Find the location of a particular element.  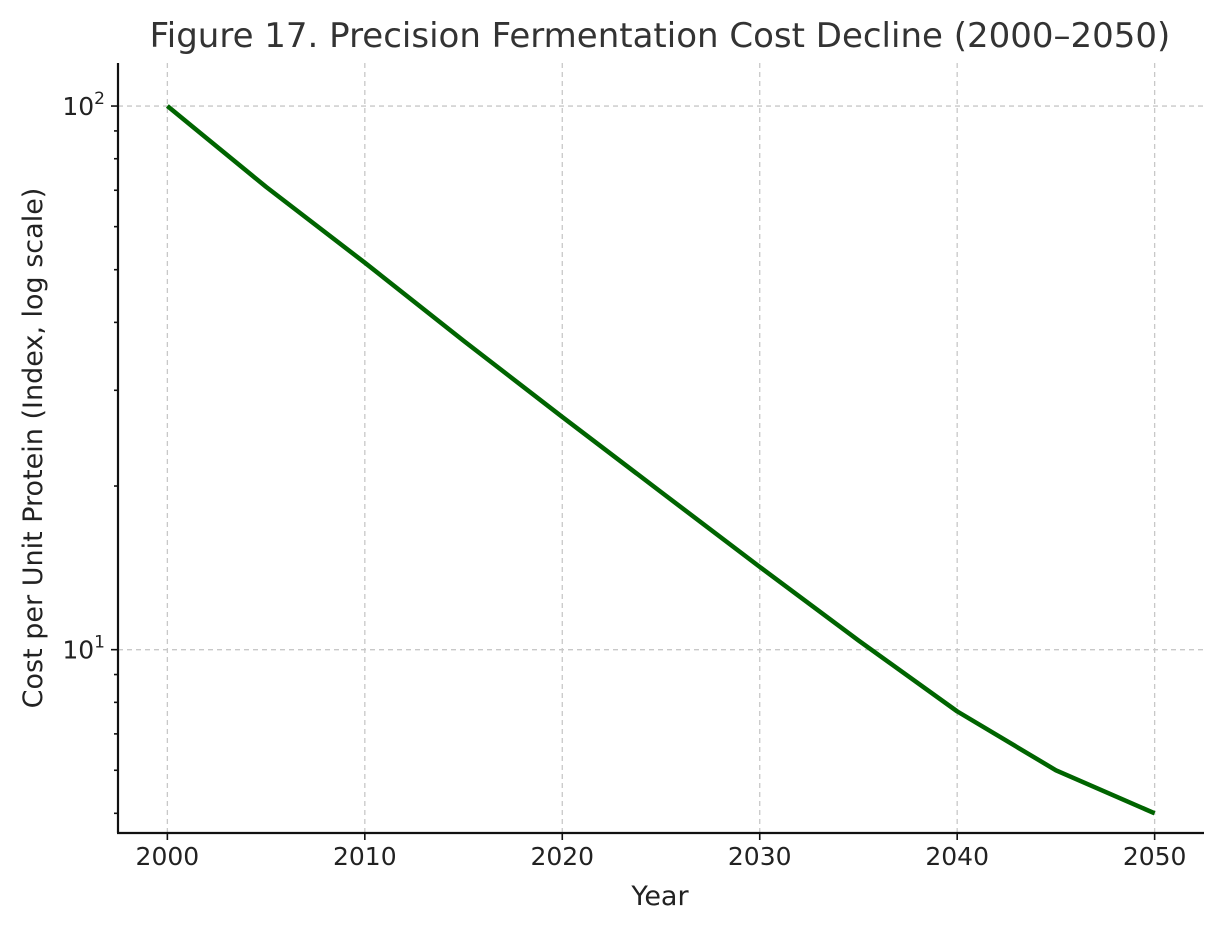

y-tick-labels: 10¹ 10² is located at coordinates (83, 377).